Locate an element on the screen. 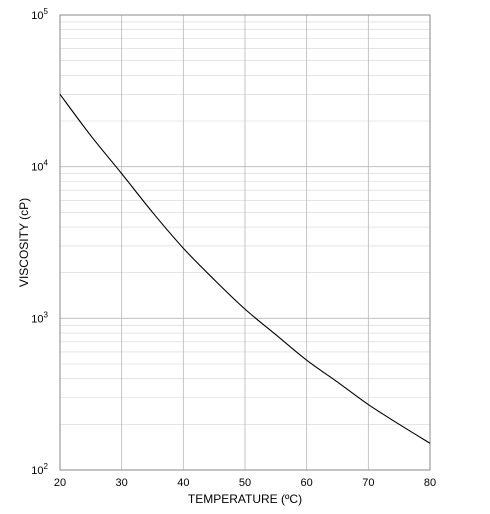  y-tick-label: 10³ is located at coordinates (39, 317).